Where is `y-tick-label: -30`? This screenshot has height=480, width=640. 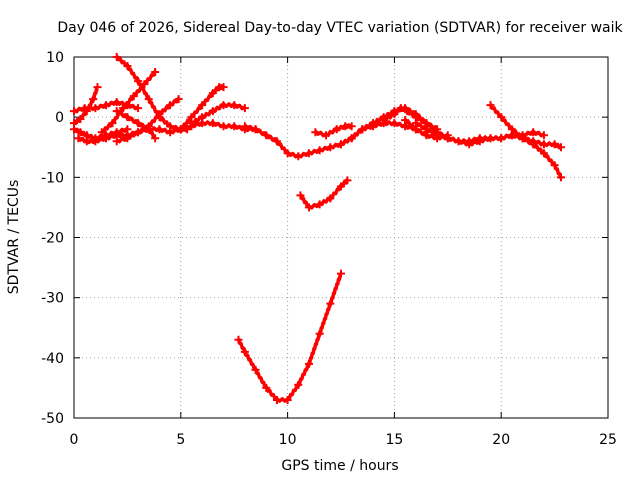
y-tick-label: -30 is located at coordinates (52, 299).